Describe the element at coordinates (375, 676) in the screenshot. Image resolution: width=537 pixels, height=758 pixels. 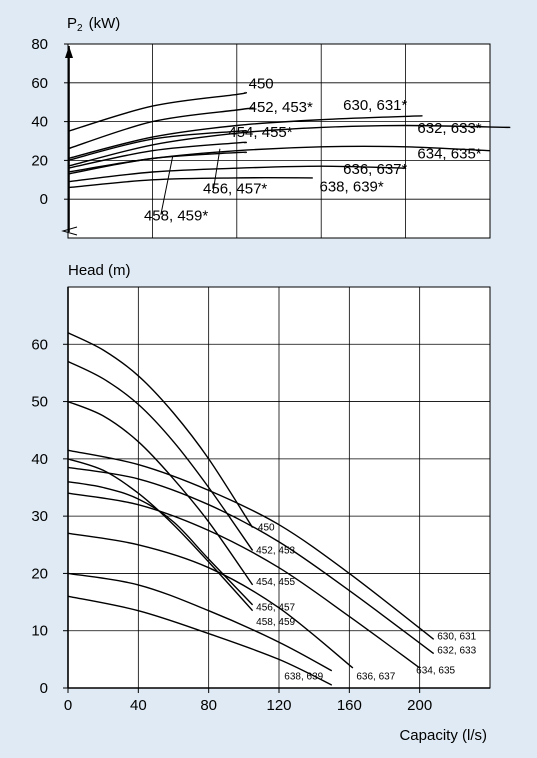
I see `head-curve-label: 636, 637` at that location.